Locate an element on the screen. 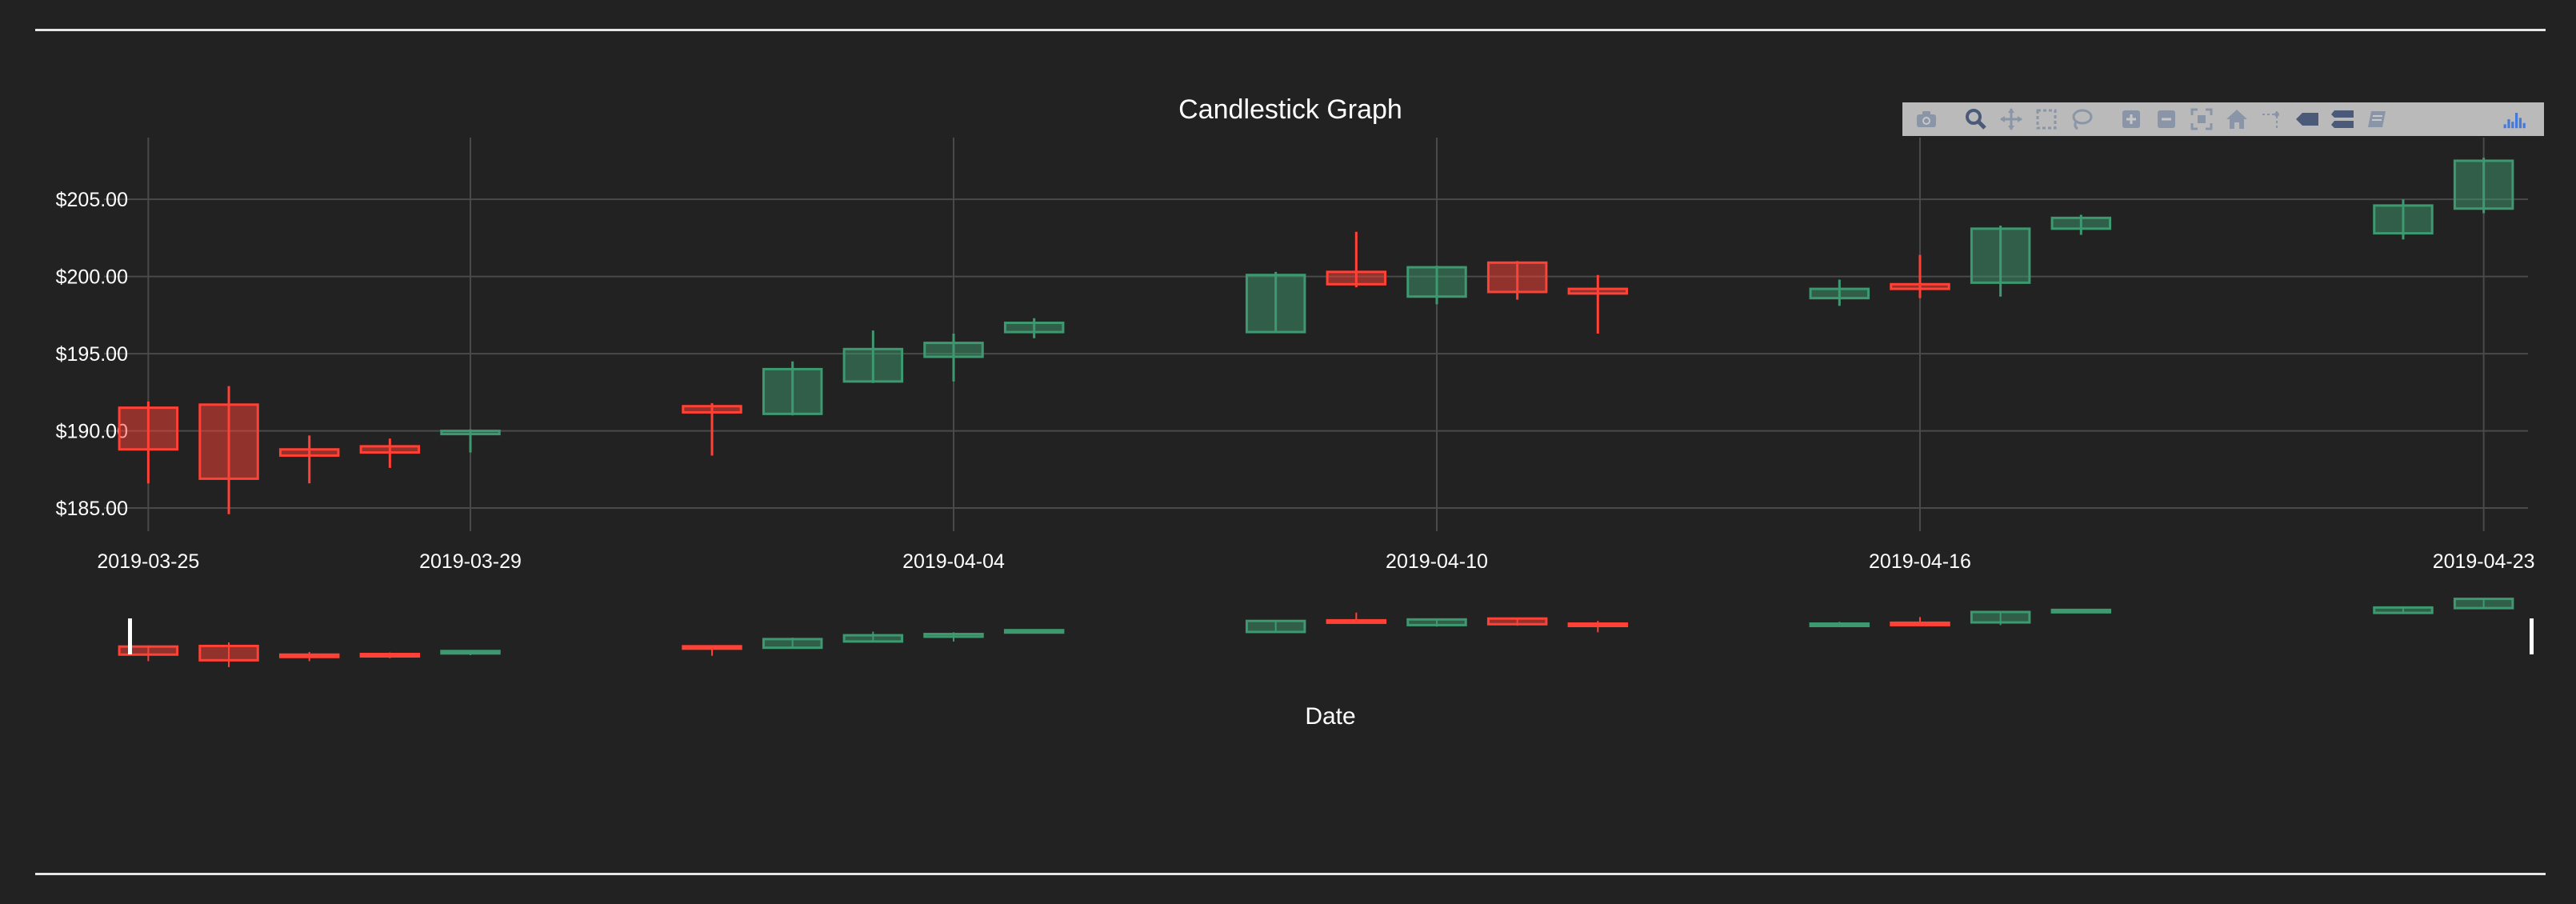 The image size is (2576, 904). x-tick-label: 2019-04-23 is located at coordinates (2484, 561).